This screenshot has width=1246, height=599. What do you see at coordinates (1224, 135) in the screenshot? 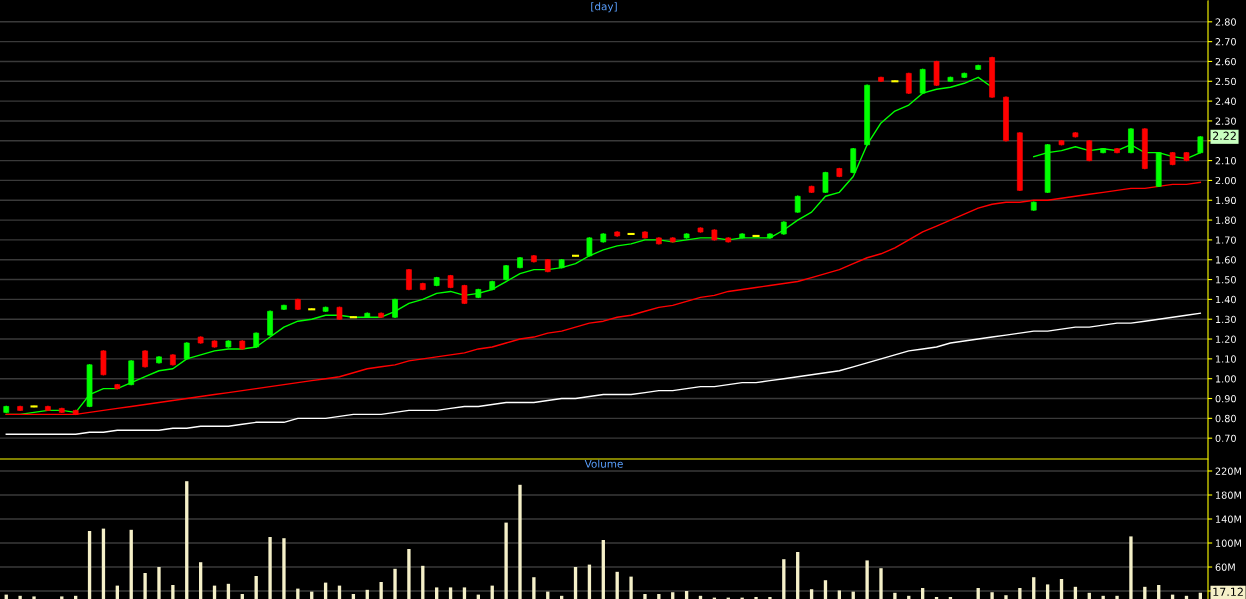
I see `annotation: 2.22` at bounding box center [1224, 135].